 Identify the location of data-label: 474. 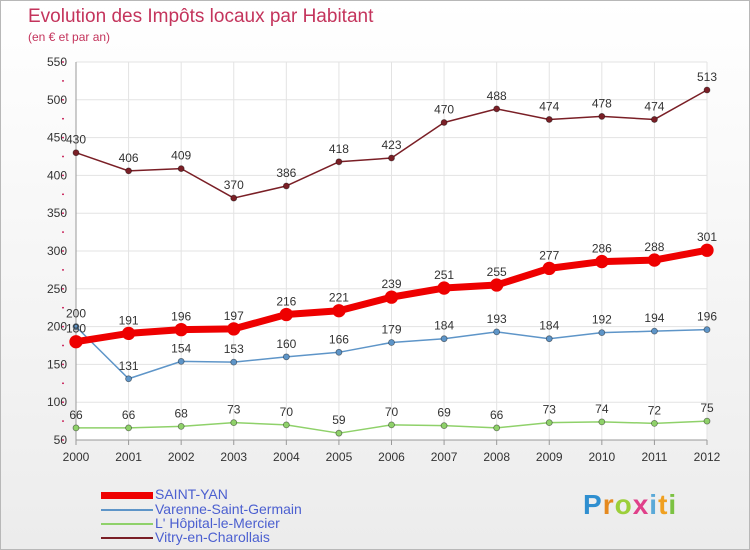
(549, 106).